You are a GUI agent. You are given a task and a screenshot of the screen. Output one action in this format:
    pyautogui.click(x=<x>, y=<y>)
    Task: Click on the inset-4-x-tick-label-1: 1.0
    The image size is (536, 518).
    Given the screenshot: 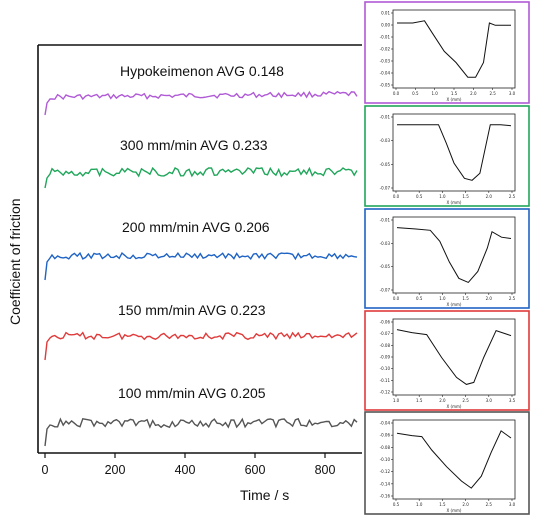 What is the action you would take?
    pyautogui.click(x=419, y=504)
    